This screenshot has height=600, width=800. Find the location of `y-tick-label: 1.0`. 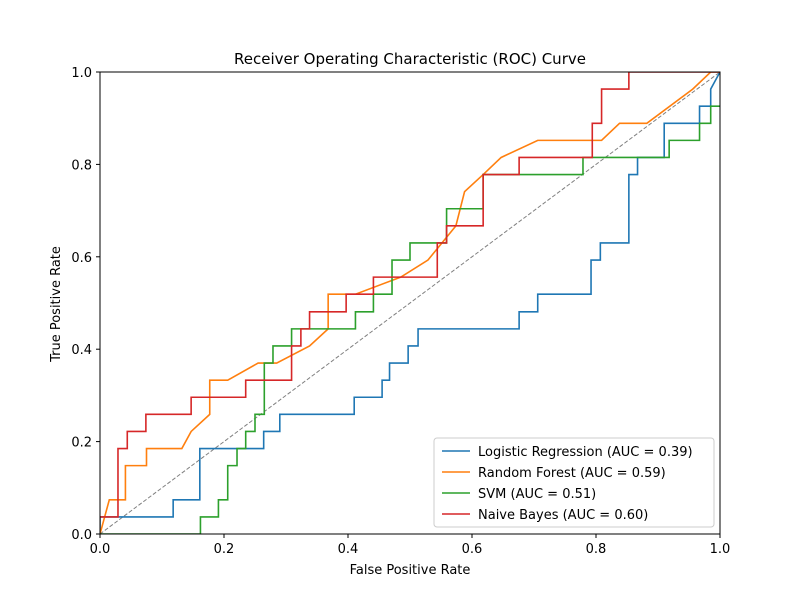

y-tick-label: 1.0 is located at coordinates (81, 73).